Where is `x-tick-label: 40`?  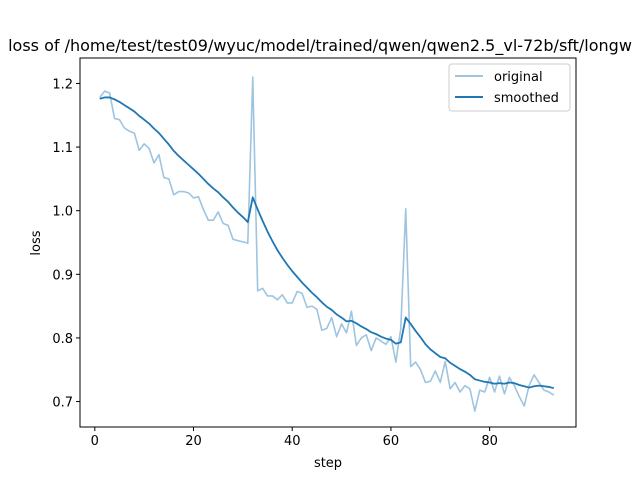
x-tick-label: 40 is located at coordinates (292, 441).